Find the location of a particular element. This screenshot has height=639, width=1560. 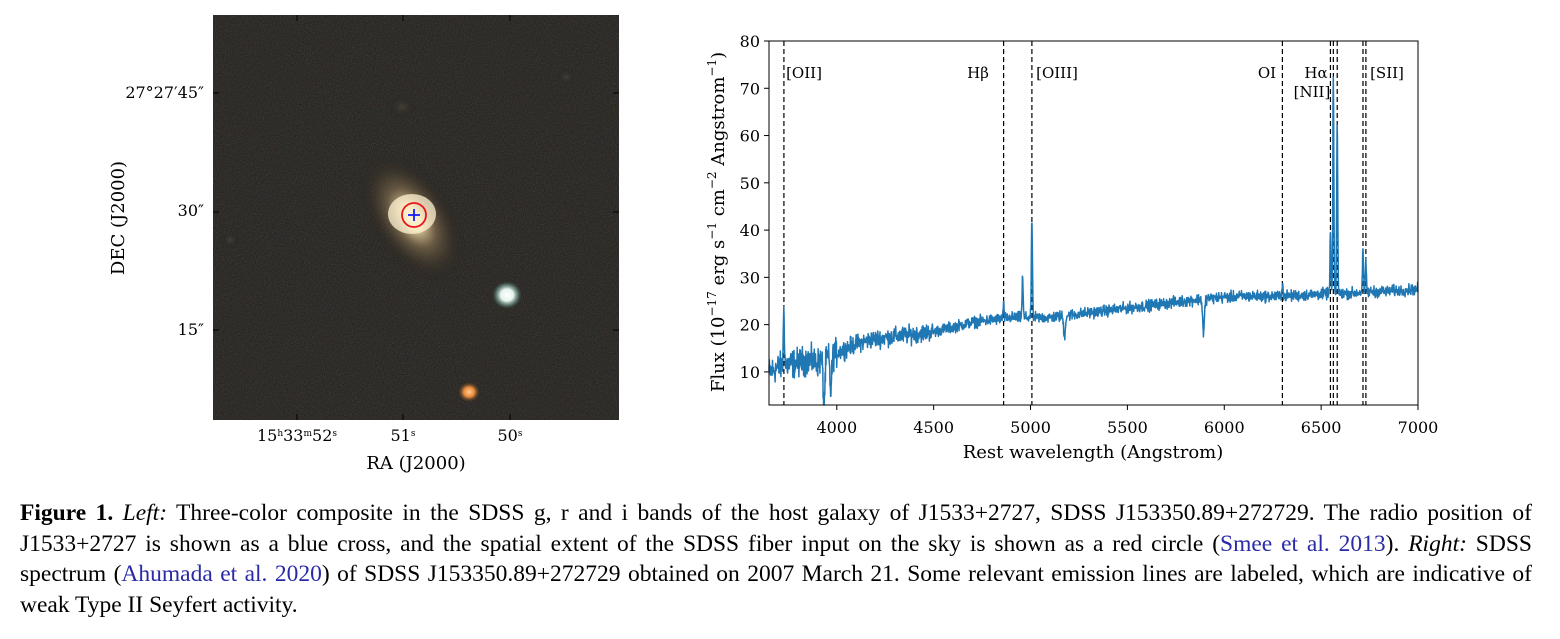

caption-left-label: Left: is located at coordinates (145, 513).